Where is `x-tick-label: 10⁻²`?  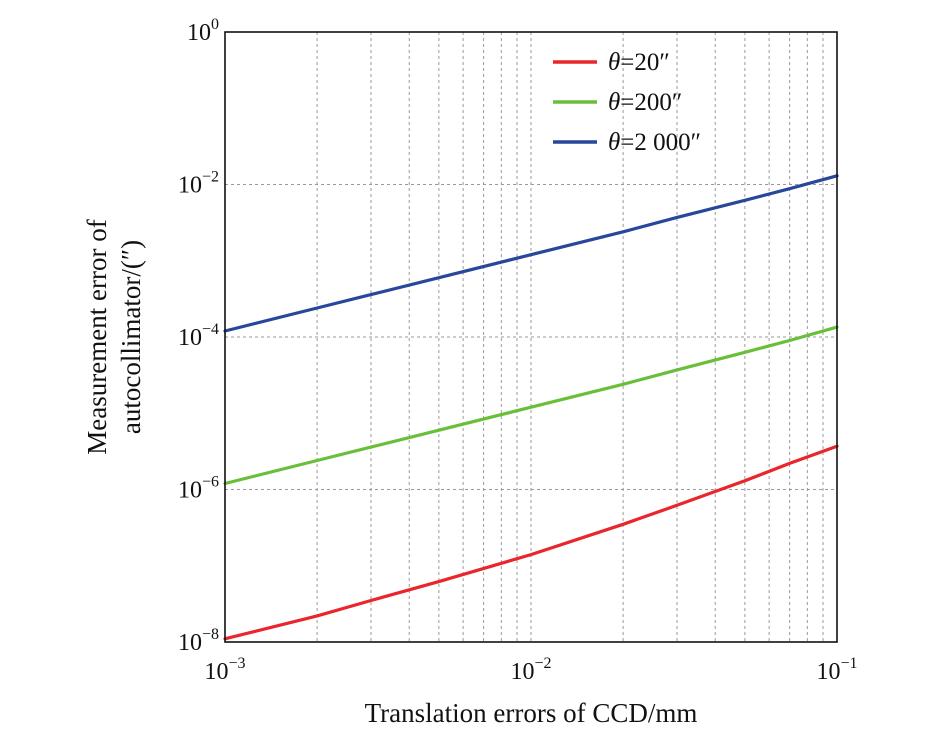
x-tick-label: 10⁻² is located at coordinates (530, 670).